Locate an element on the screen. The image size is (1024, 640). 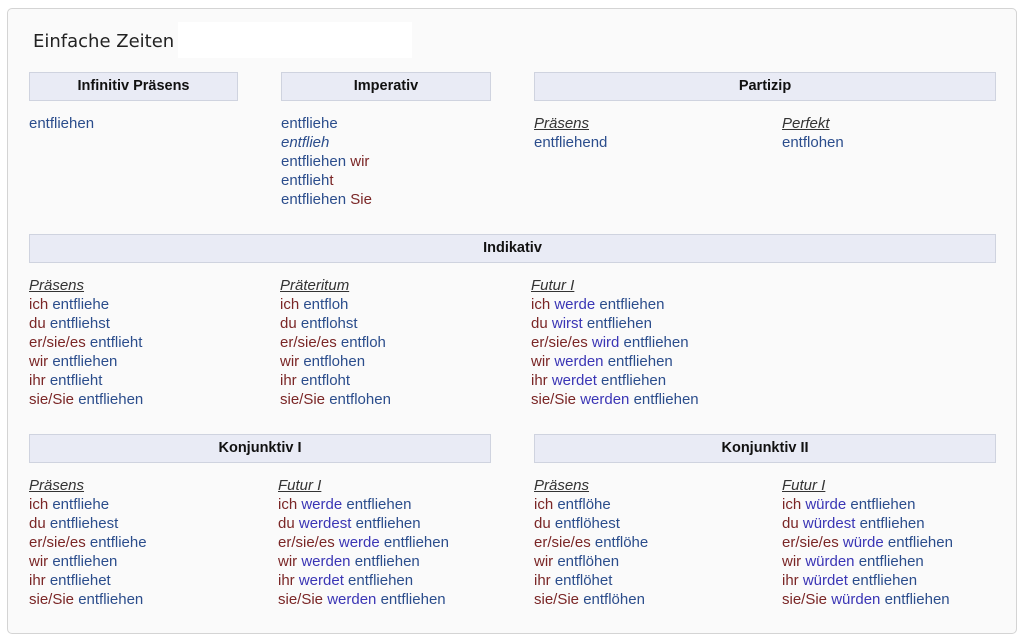
section-header: Imperativ is located at coordinates (386, 86).